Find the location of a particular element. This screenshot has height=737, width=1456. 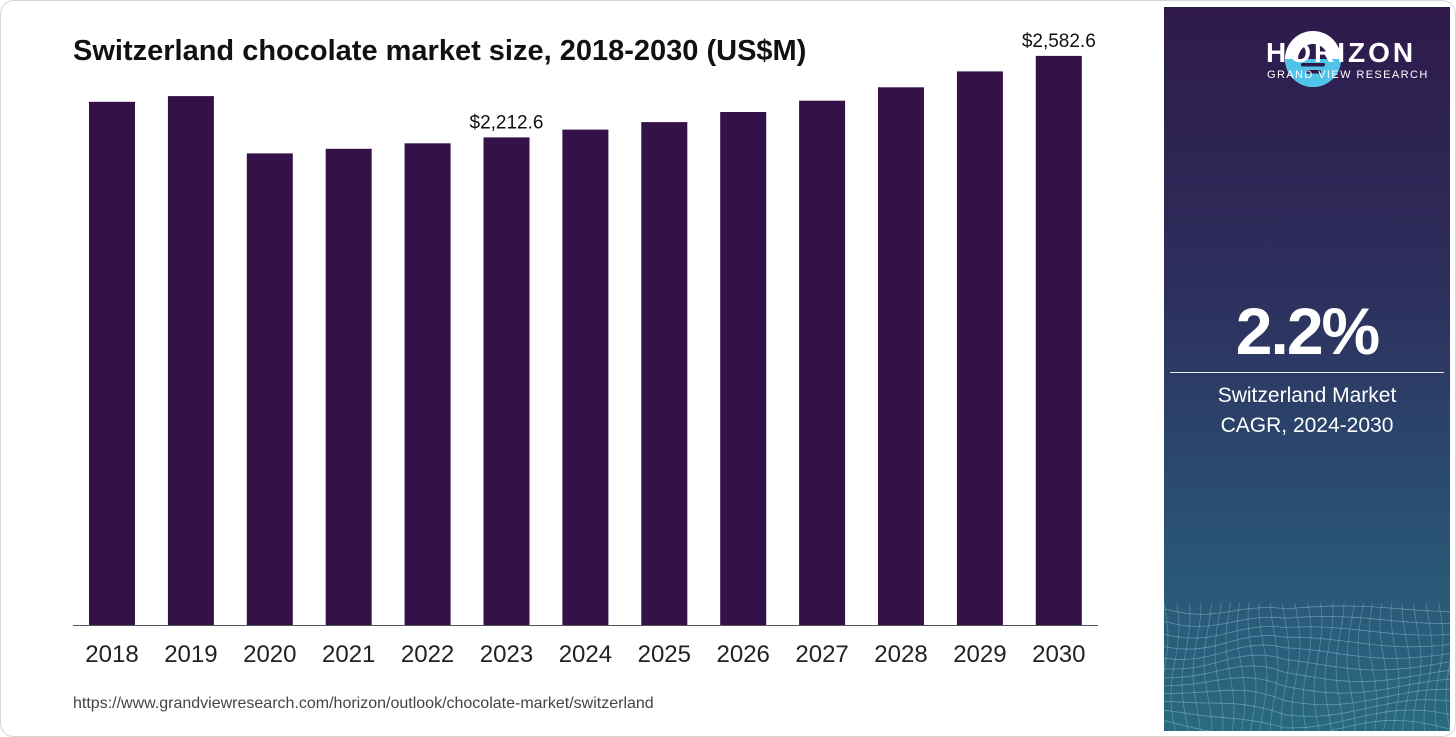

x-tick-label: 2018 is located at coordinates (111, 654).